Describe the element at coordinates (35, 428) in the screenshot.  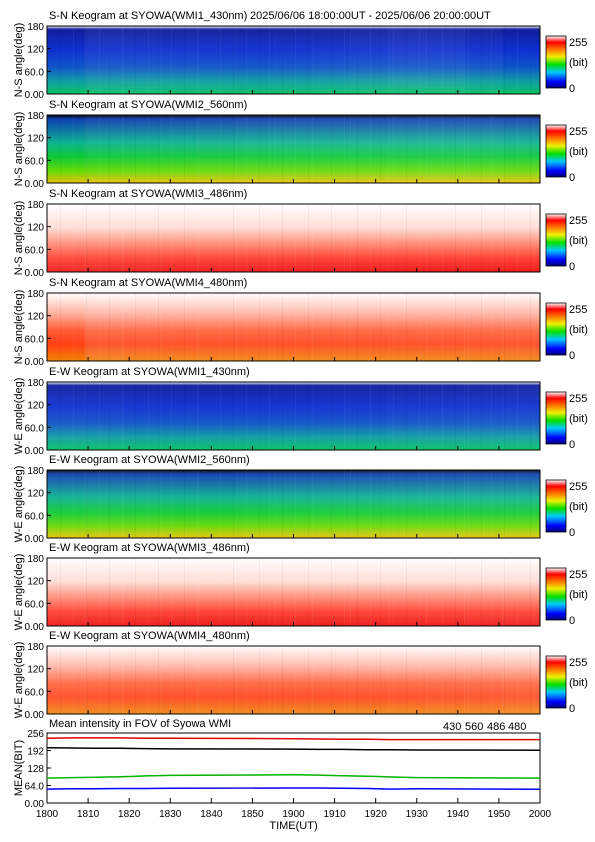
I see `y-tick-label: 60.0` at that location.